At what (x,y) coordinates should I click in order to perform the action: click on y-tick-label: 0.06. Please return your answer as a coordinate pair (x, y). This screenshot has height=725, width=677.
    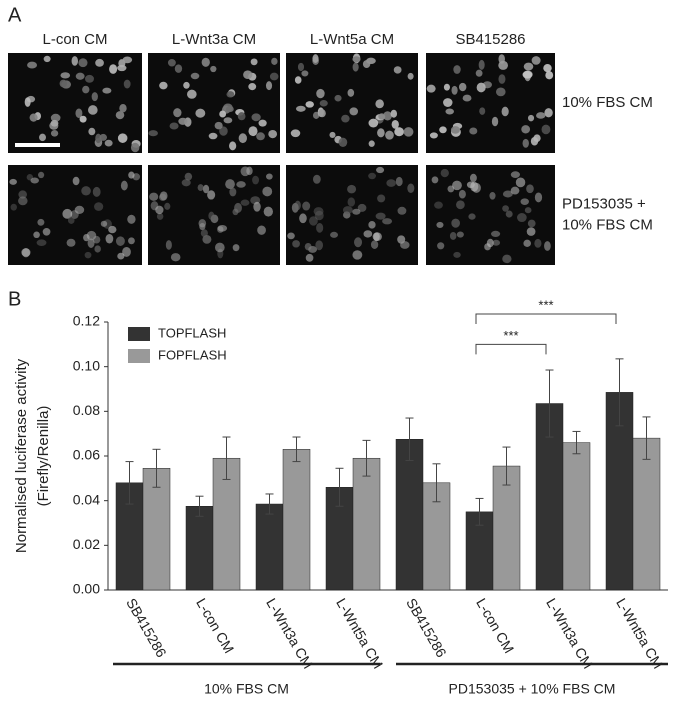
    Looking at the image, I should click on (86, 455).